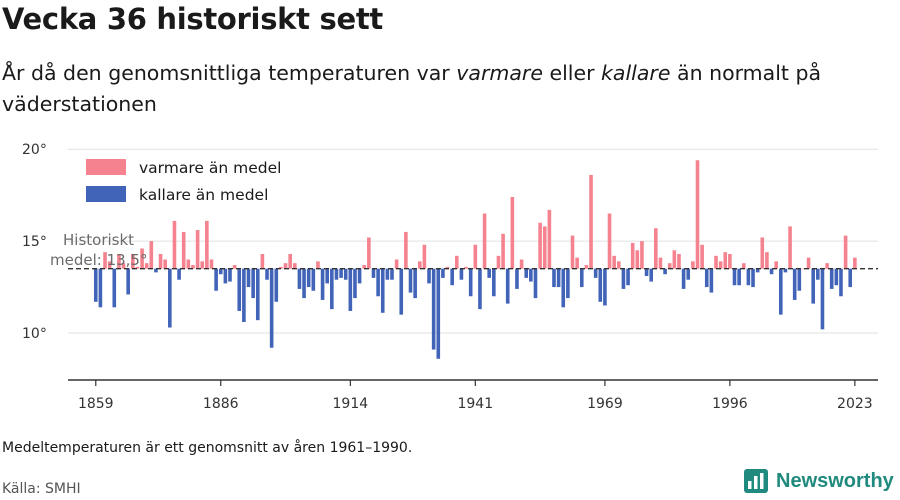  I want to click on subtitle-cold-word: kallare, so click(636, 73).